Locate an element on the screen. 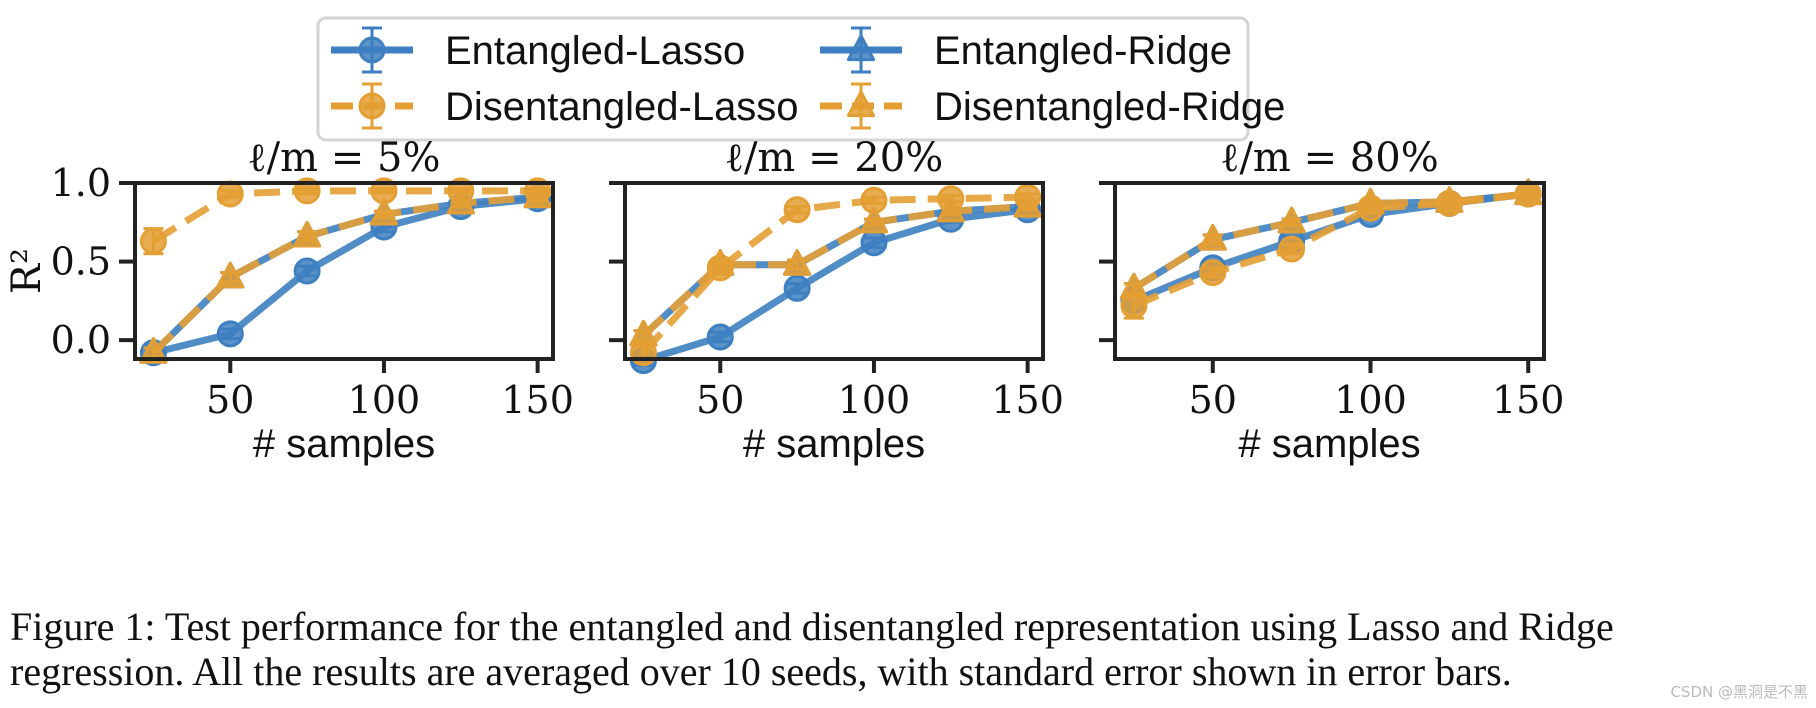 Image resolution: width=1816 pixels, height=708 pixels. panel-title: ℓ/m = 80% is located at coordinates (1329, 158).